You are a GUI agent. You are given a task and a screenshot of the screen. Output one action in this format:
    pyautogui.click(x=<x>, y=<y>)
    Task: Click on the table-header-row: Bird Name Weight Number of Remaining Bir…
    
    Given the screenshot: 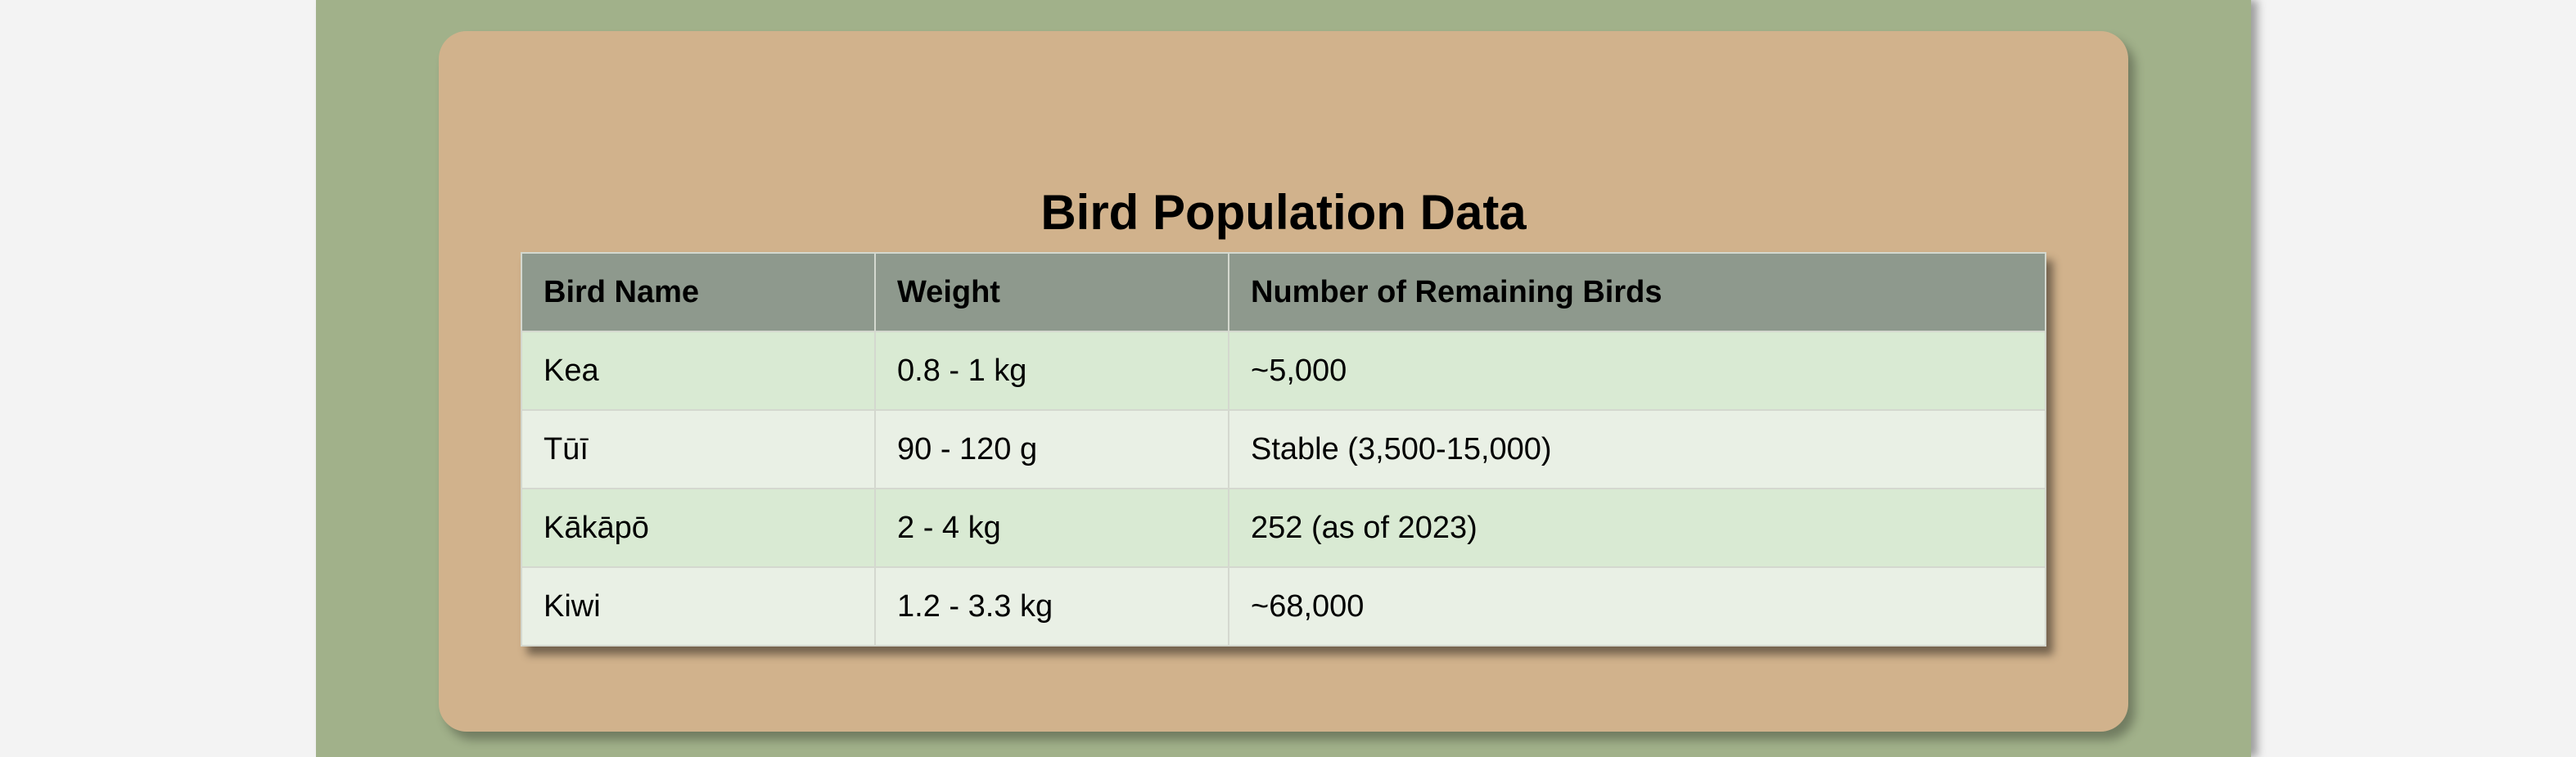 What is the action you would take?
    pyautogui.click(x=1283, y=292)
    